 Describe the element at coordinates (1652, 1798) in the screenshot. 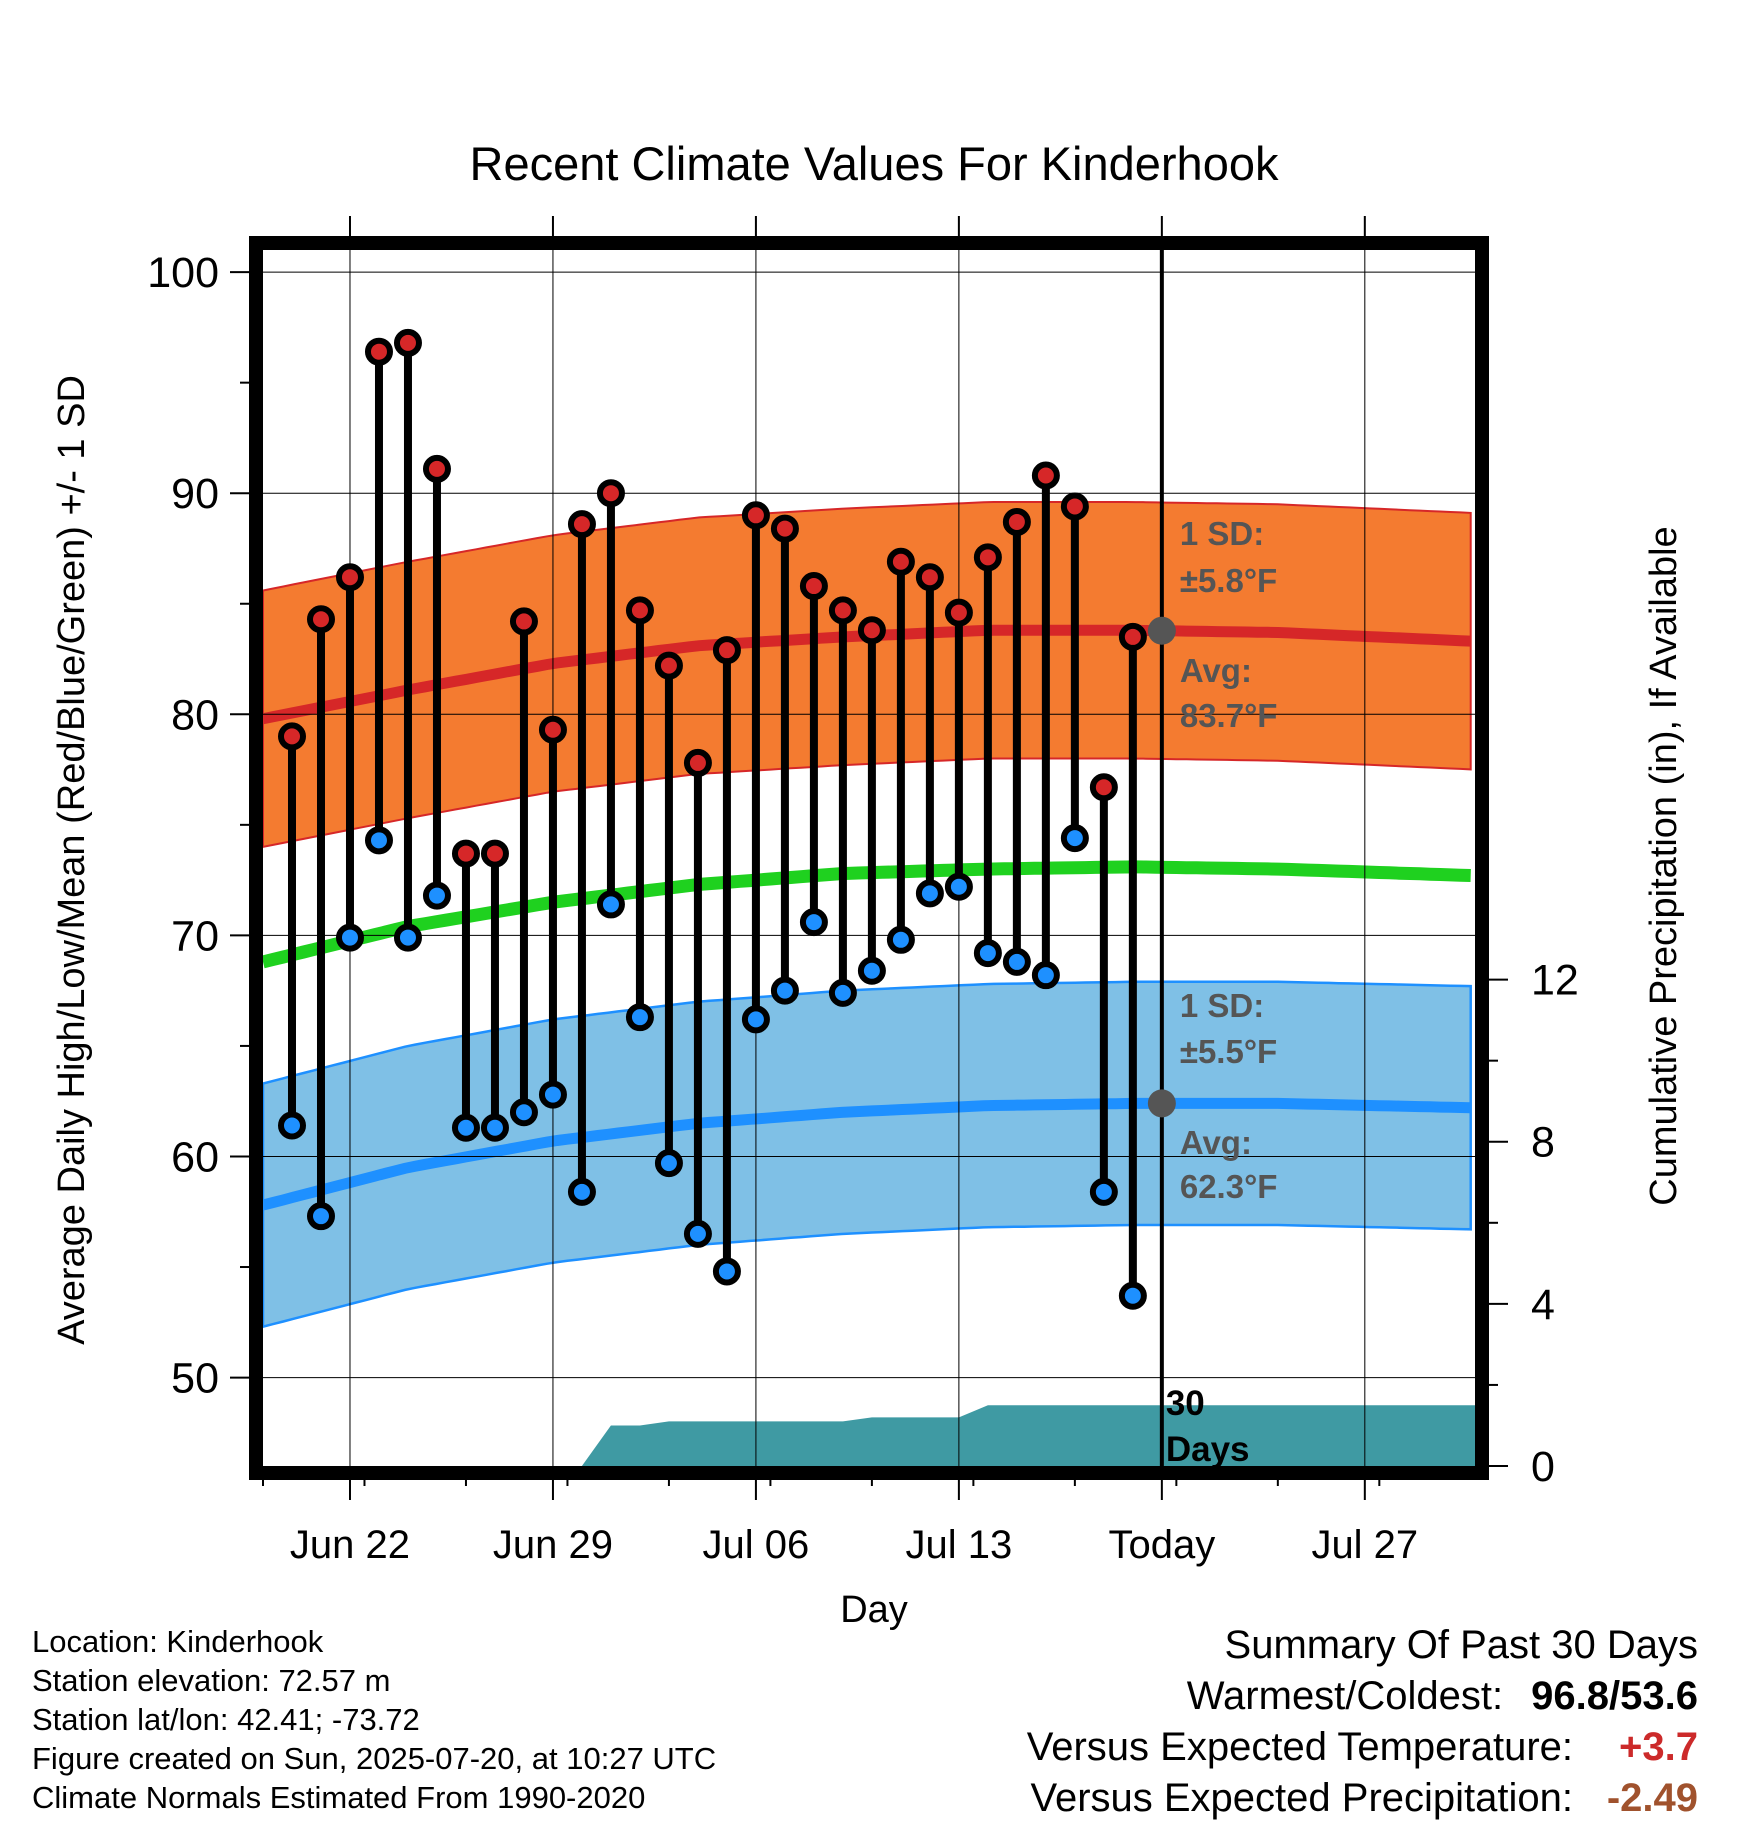

I see `precip-value: -2.49` at that location.